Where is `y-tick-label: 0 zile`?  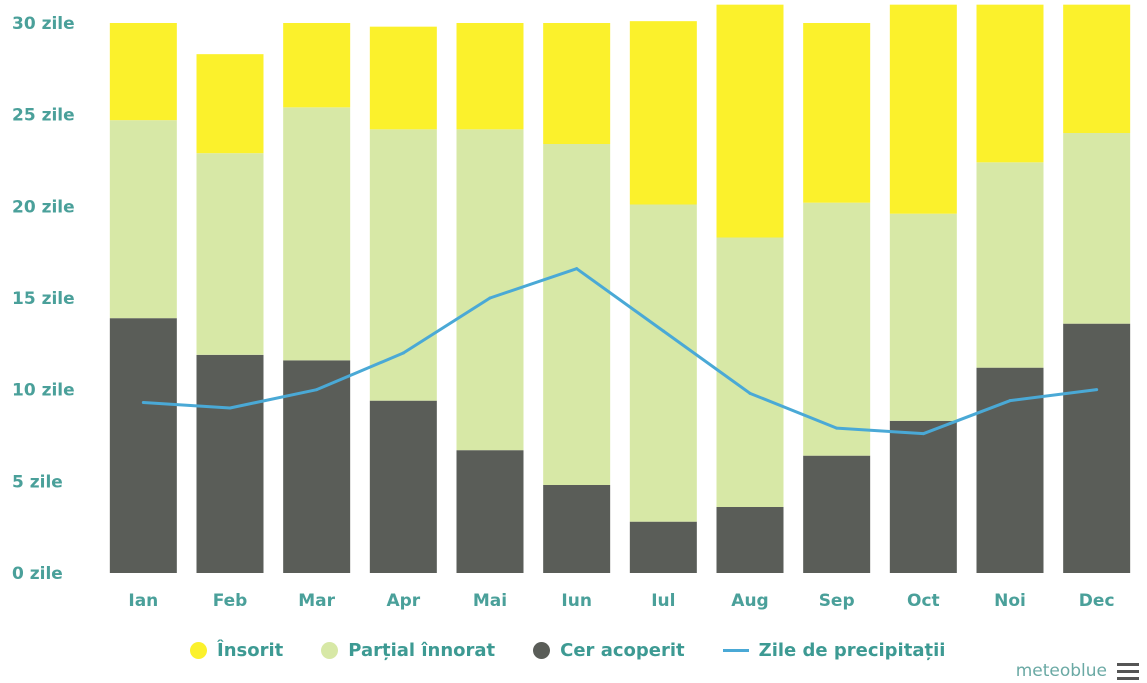 y-tick-label: 0 zile is located at coordinates (37, 574).